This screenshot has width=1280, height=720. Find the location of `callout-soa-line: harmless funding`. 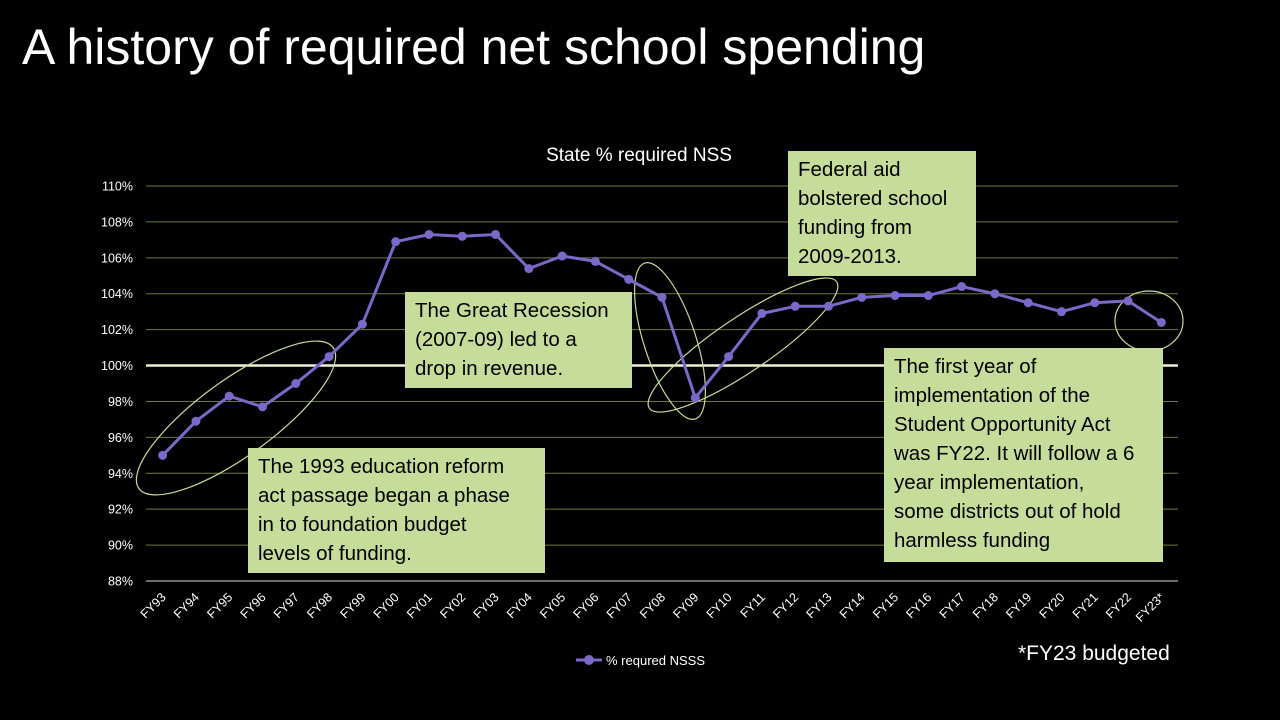

callout-soa-line: harmless funding is located at coordinates (972, 540).